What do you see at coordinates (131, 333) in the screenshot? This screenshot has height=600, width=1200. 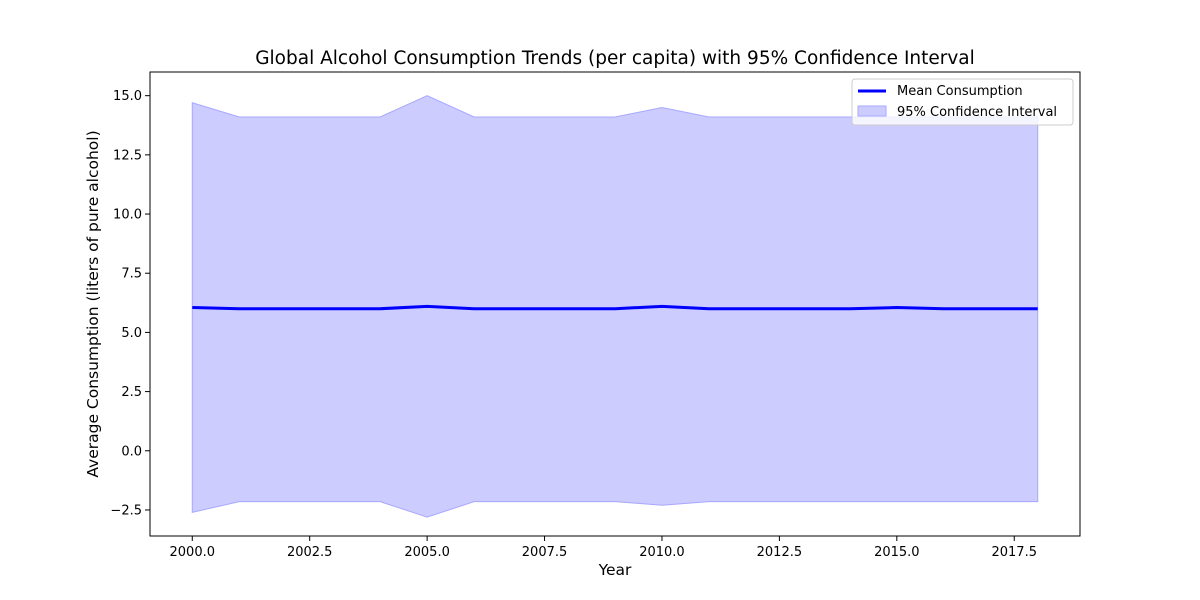 I see `y-tick-label: 5.0` at bounding box center [131, 333].